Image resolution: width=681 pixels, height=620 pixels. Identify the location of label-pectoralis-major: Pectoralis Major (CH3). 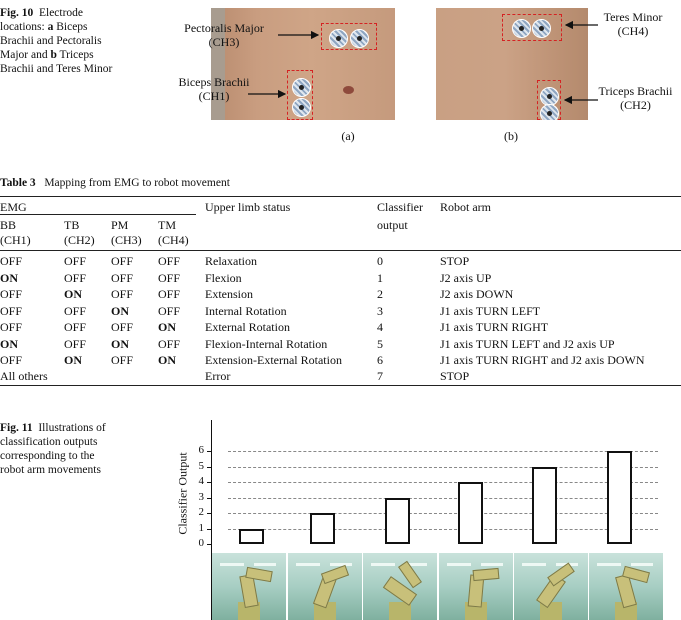
(224, 35).